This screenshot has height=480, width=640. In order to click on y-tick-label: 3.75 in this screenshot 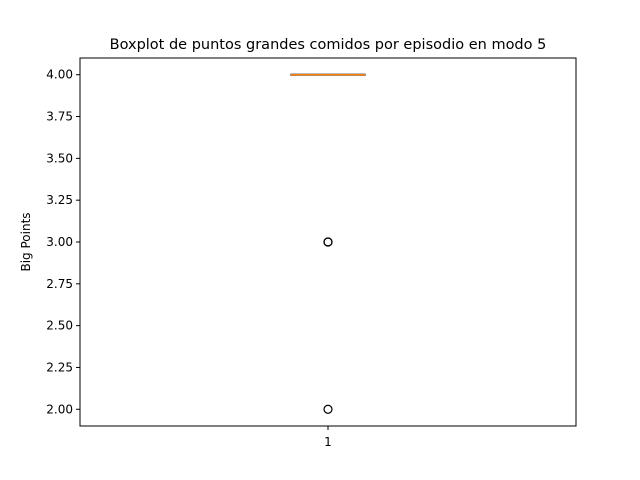, I will do `click(59, 117)`.